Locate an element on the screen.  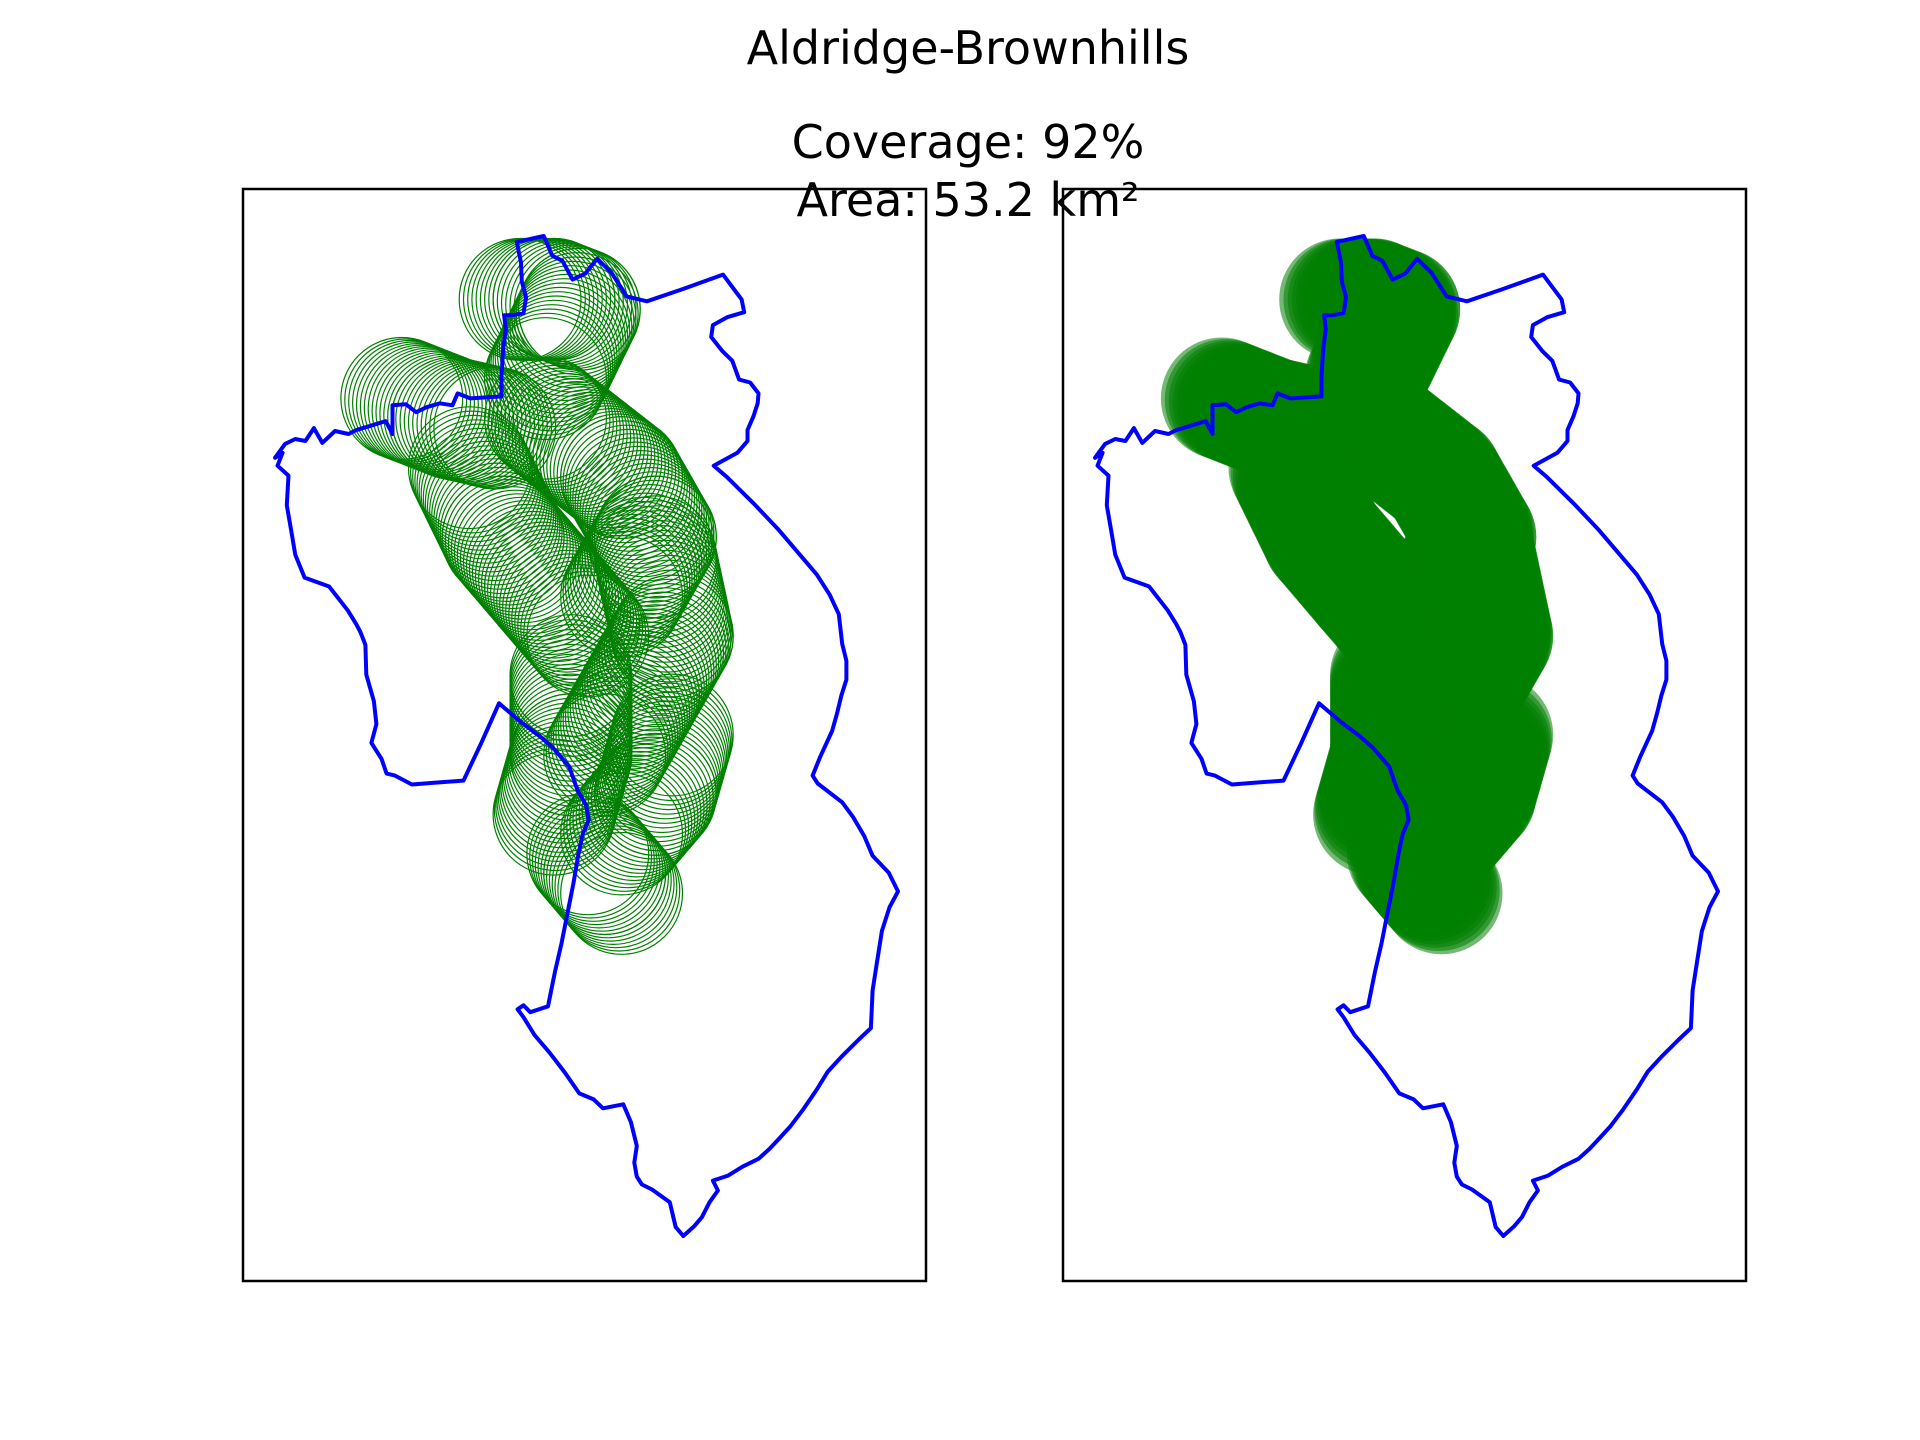
coverage-circles-filled is located at coordinates (1357, 596).